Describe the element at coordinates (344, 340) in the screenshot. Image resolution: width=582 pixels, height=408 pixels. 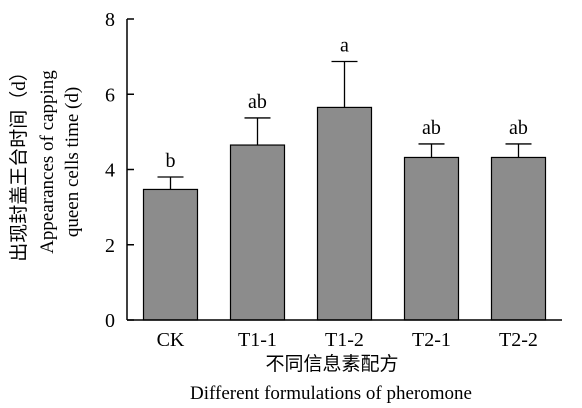
I see `x-tick-label: T1-2` at that location.